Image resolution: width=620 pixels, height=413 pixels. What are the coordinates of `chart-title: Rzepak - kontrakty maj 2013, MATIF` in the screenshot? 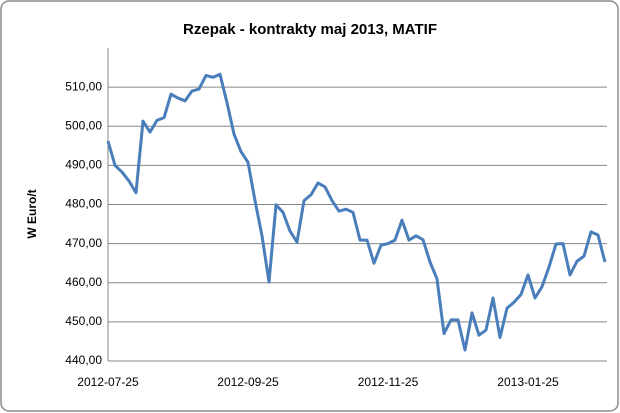 It's located at (310, 29).